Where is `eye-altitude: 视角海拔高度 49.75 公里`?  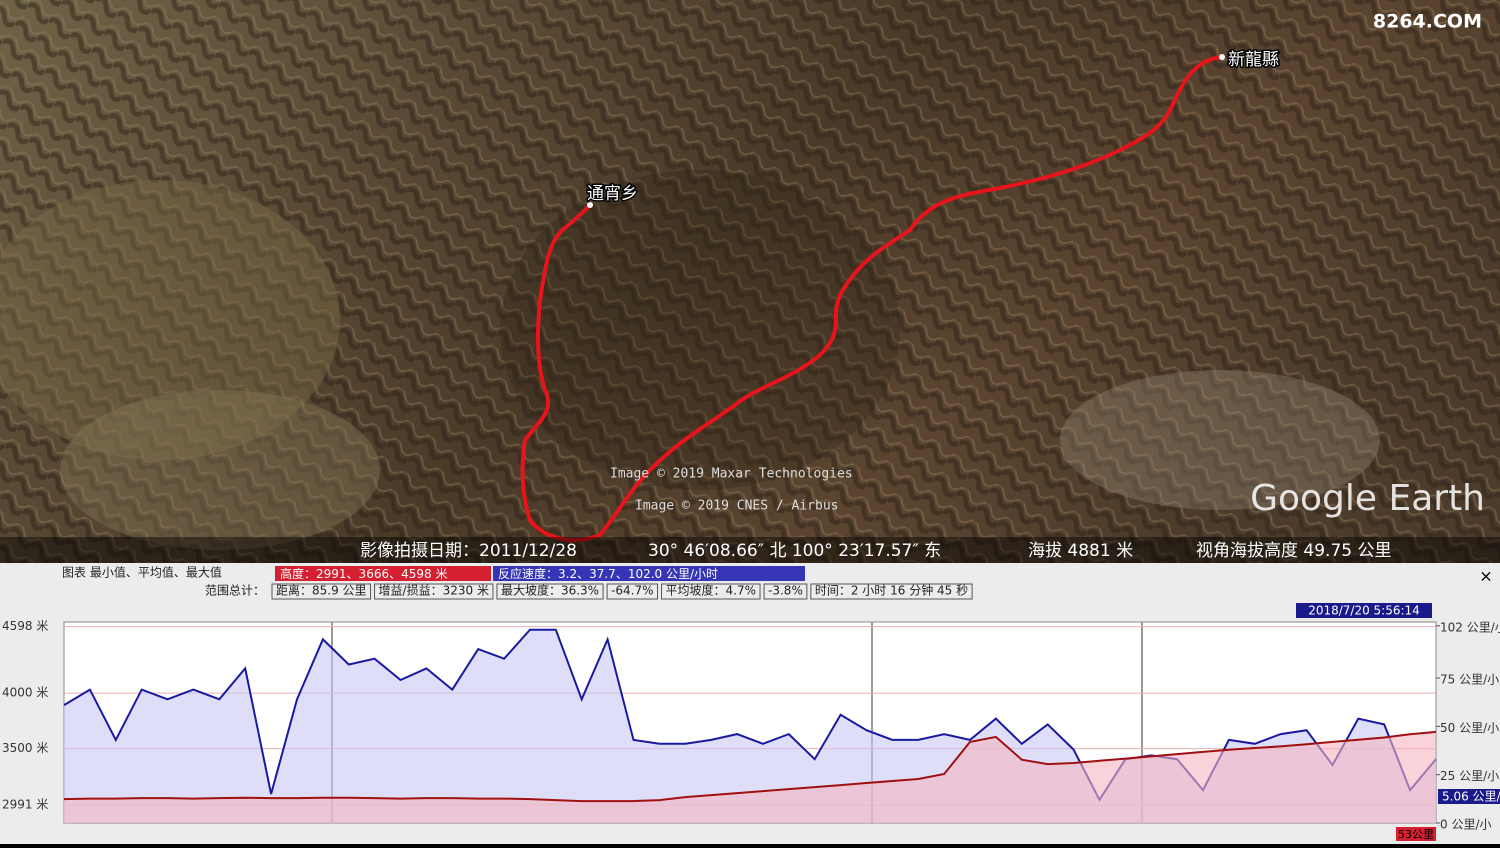
eye-altitude: 视角海拔高度 49.75 公里 is located at coordinates (1293, 551).